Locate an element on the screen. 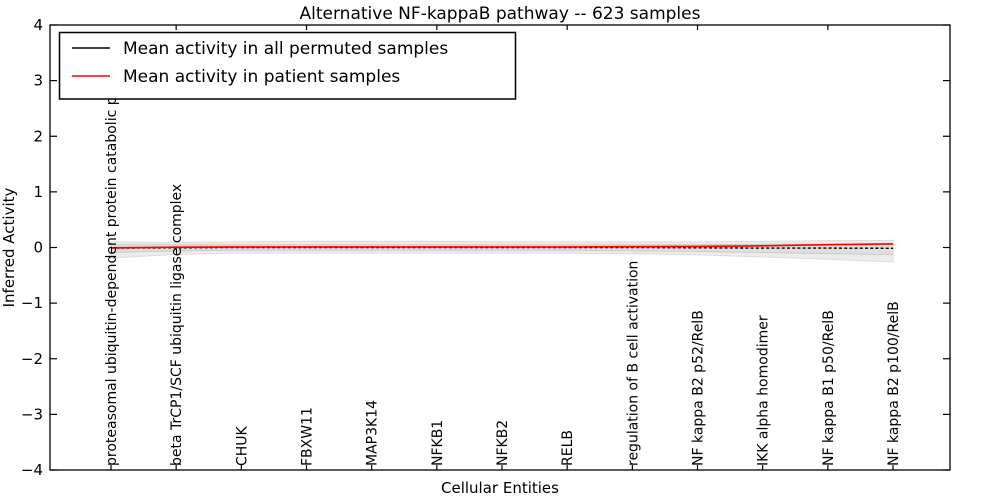 Image resolution: width=1000 pixels, height=500 pixels. x-tick-label: IKK alpha homodimer is located at coordinates (764, 390).